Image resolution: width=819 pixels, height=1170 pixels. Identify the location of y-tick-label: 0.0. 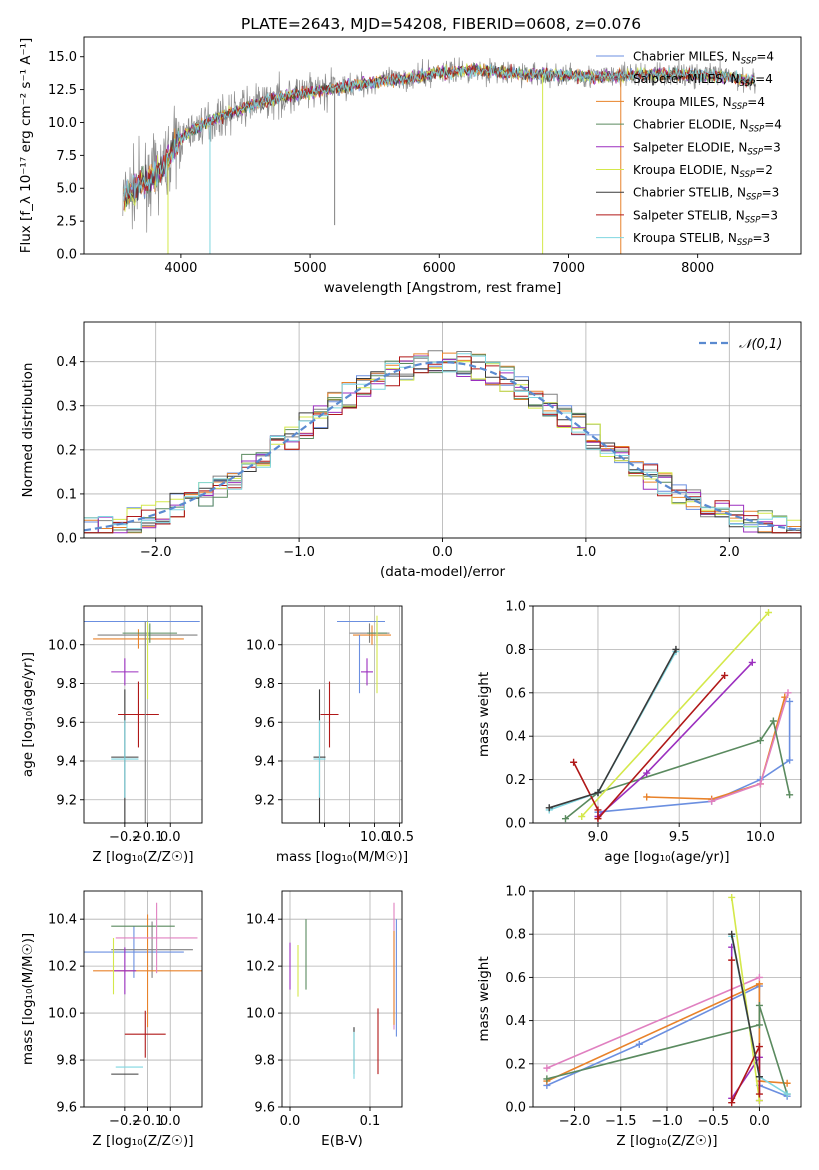
(66, 255).